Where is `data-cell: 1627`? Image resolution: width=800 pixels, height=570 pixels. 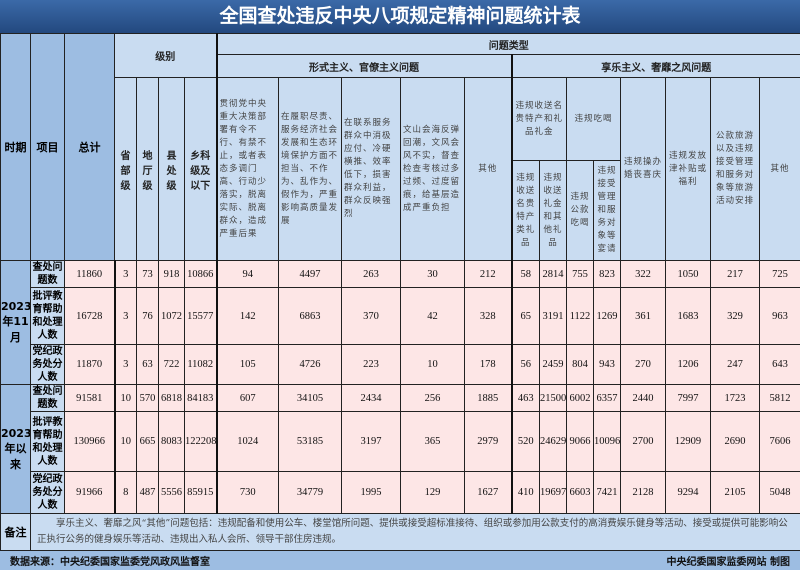
data-cell: 1627 is located at coordinates (488, 493).